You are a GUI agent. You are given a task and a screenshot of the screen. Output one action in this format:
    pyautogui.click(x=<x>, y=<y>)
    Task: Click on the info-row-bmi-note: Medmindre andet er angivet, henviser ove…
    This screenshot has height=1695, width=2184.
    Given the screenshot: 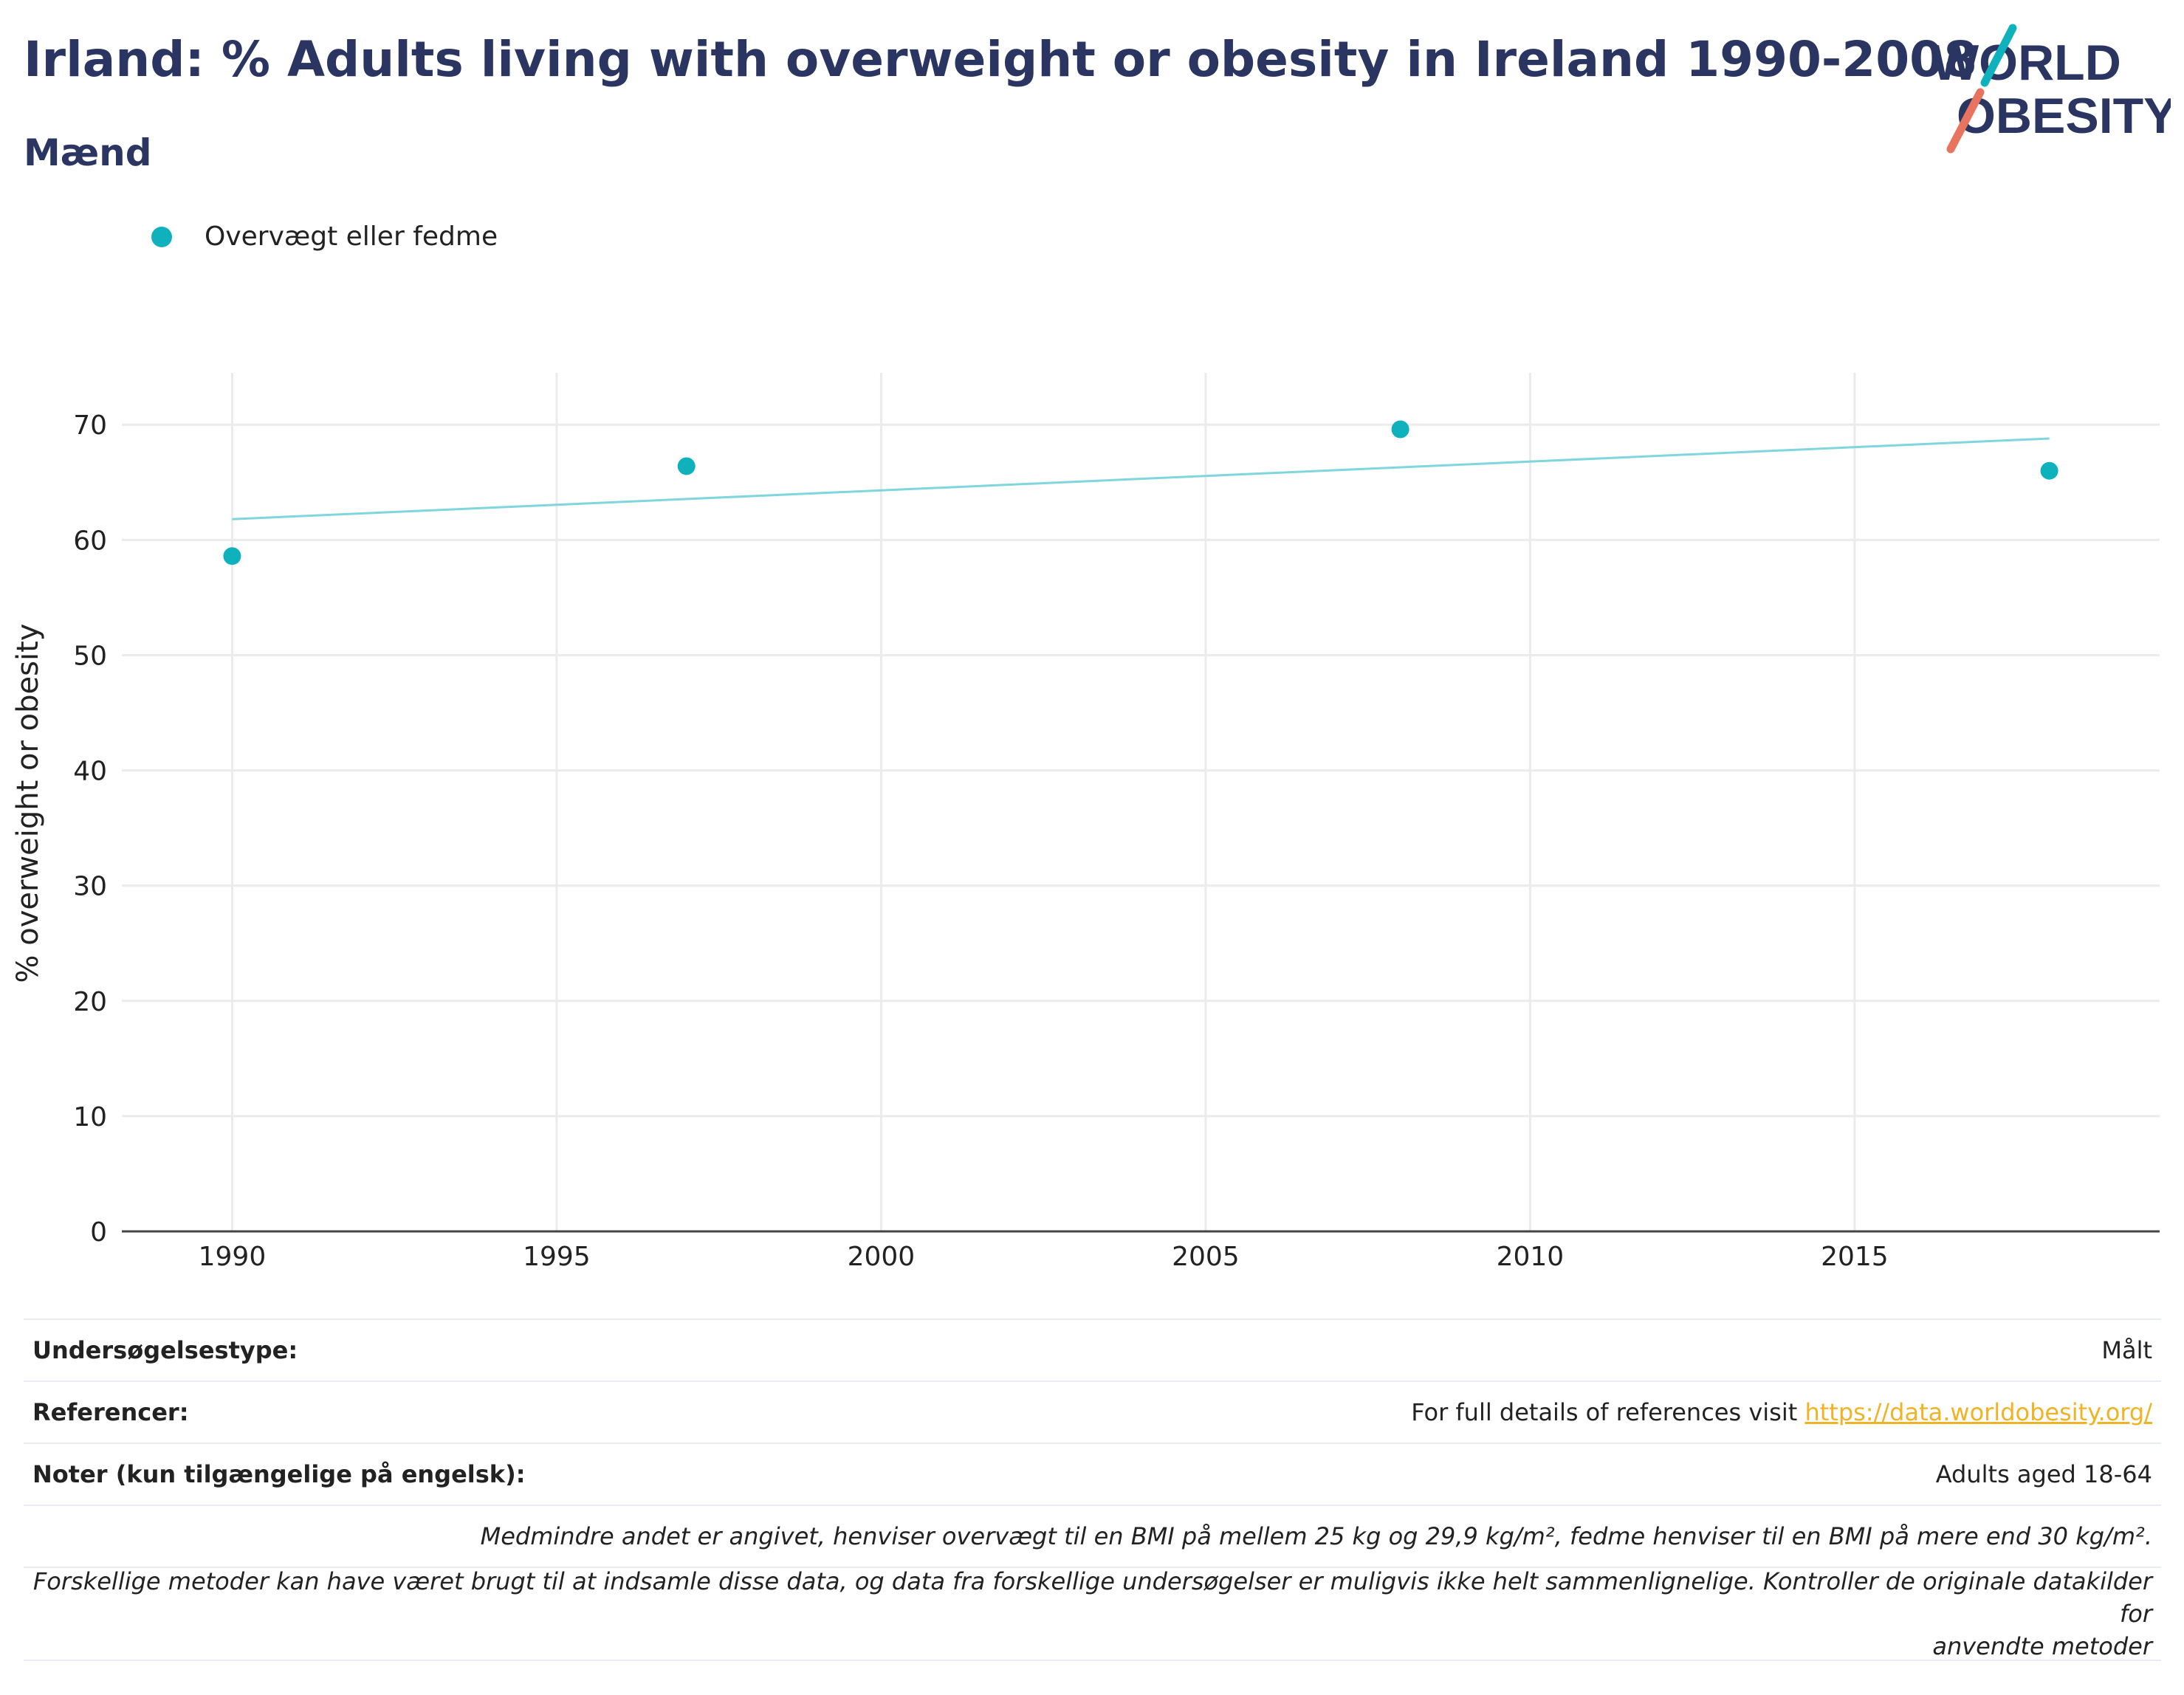 What is the action you would take?
    pyautogui.click(x=1093, y=1536)
    